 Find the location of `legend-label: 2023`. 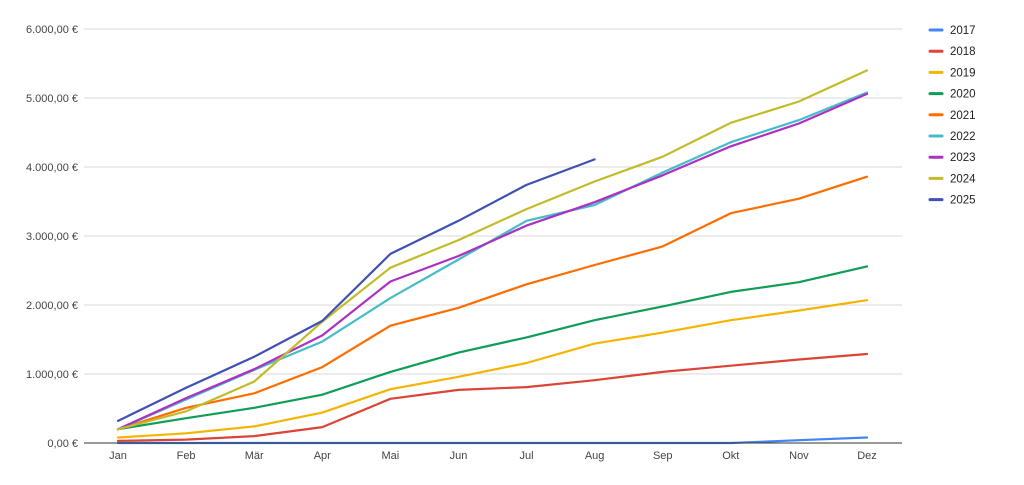

legend-label: 2023 is located at coordinates (963, 158).